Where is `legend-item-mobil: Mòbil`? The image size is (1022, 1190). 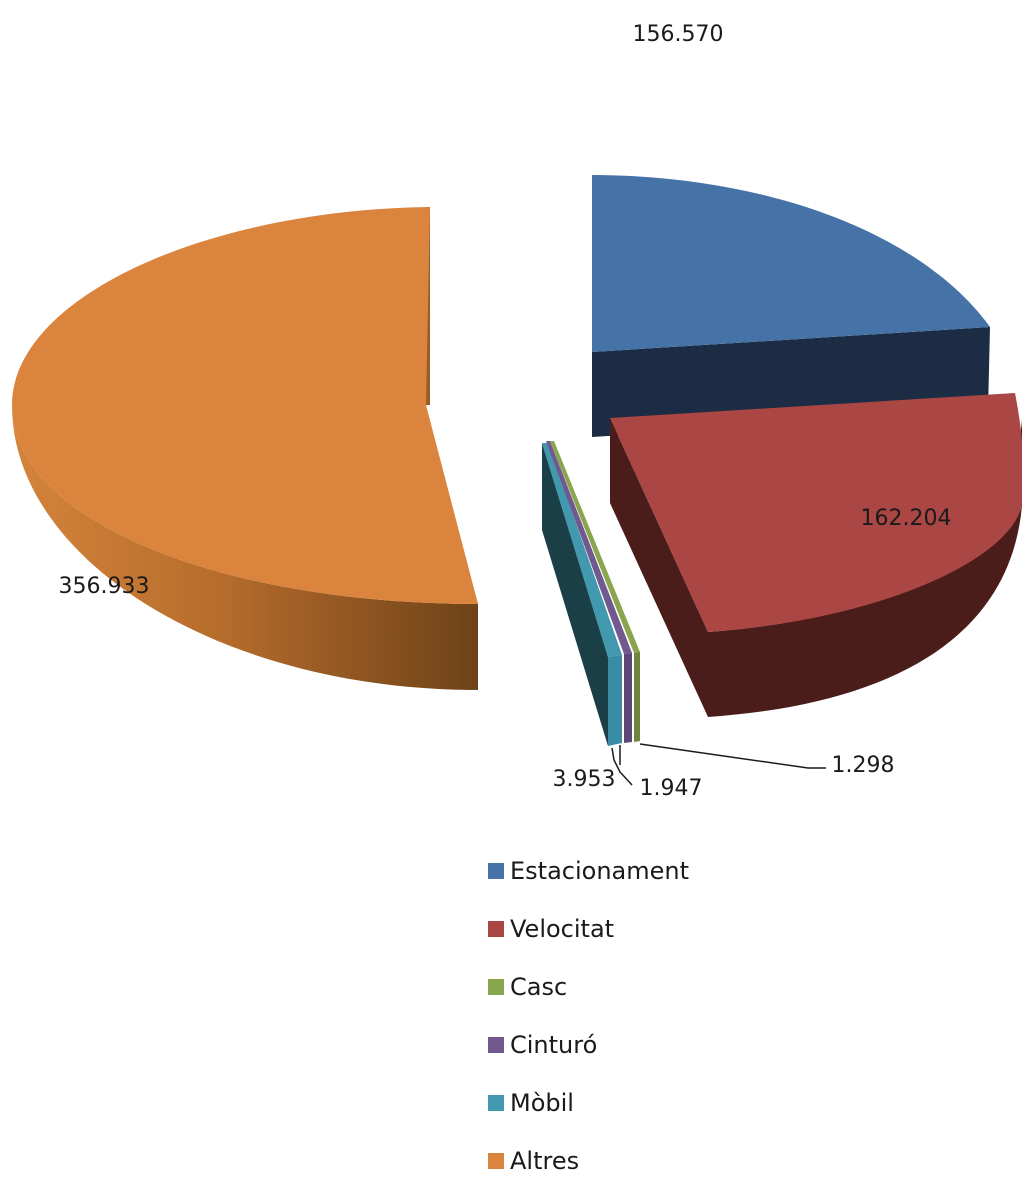 legend-item-mobil: Mòbil is located at coordinates (588, 1103).